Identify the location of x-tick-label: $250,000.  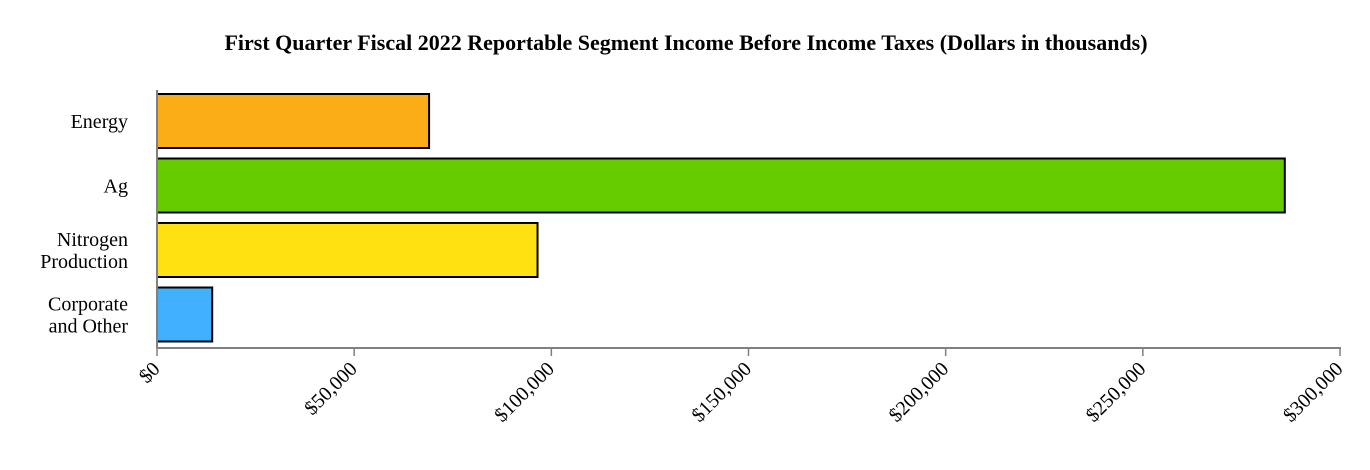
(1116, 392).